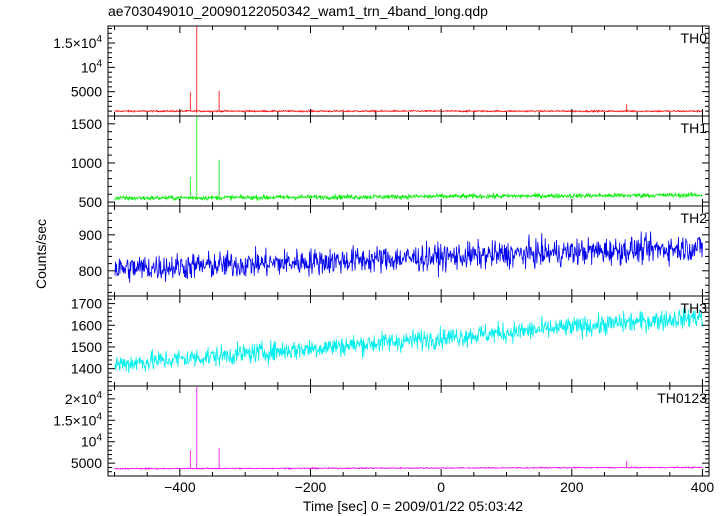  I want to click on y-tick-label: 500, so click(91, 202).